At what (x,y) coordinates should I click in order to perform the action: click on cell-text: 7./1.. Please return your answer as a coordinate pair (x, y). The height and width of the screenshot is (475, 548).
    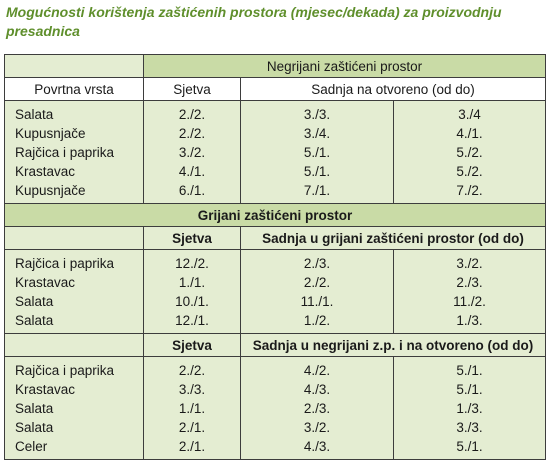
    Looking at the image, I should click on (317, 190).